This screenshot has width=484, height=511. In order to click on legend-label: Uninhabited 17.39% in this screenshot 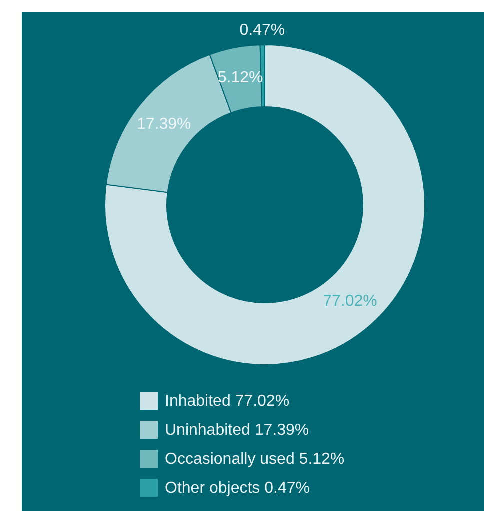, I will do `click(237, 431)`.